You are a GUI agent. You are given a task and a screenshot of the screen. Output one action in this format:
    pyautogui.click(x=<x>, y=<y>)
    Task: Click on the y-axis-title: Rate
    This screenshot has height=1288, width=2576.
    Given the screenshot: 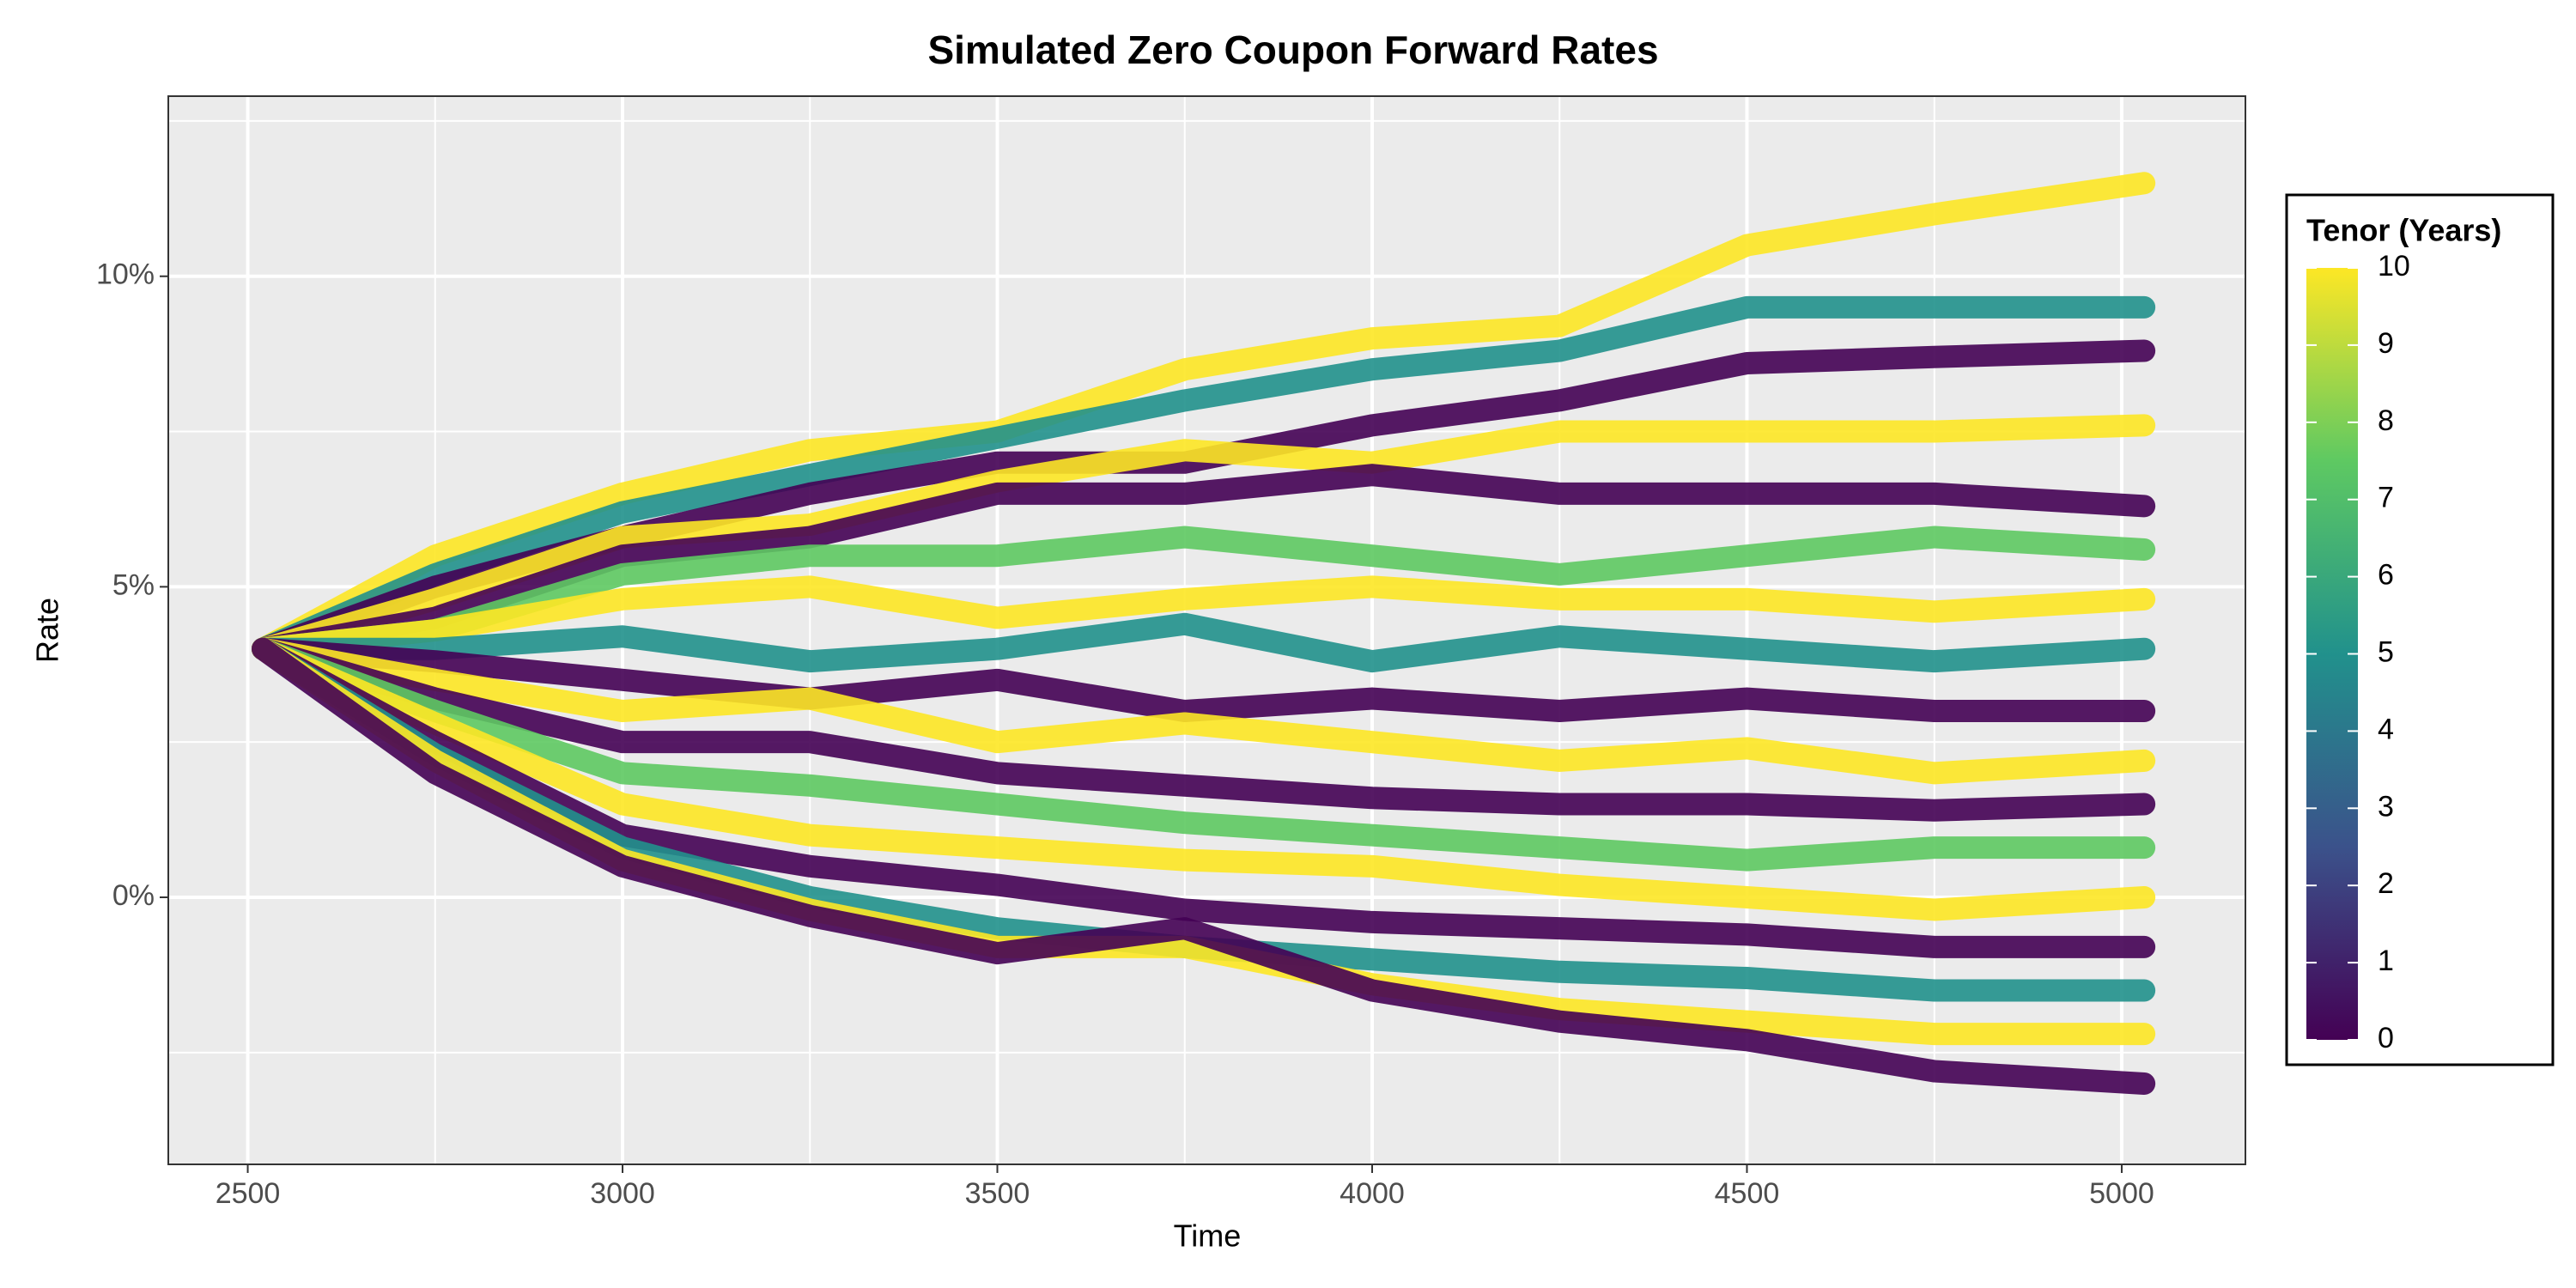 What is the action you would take?
    pyautogui.click(x=48, y=630)
    